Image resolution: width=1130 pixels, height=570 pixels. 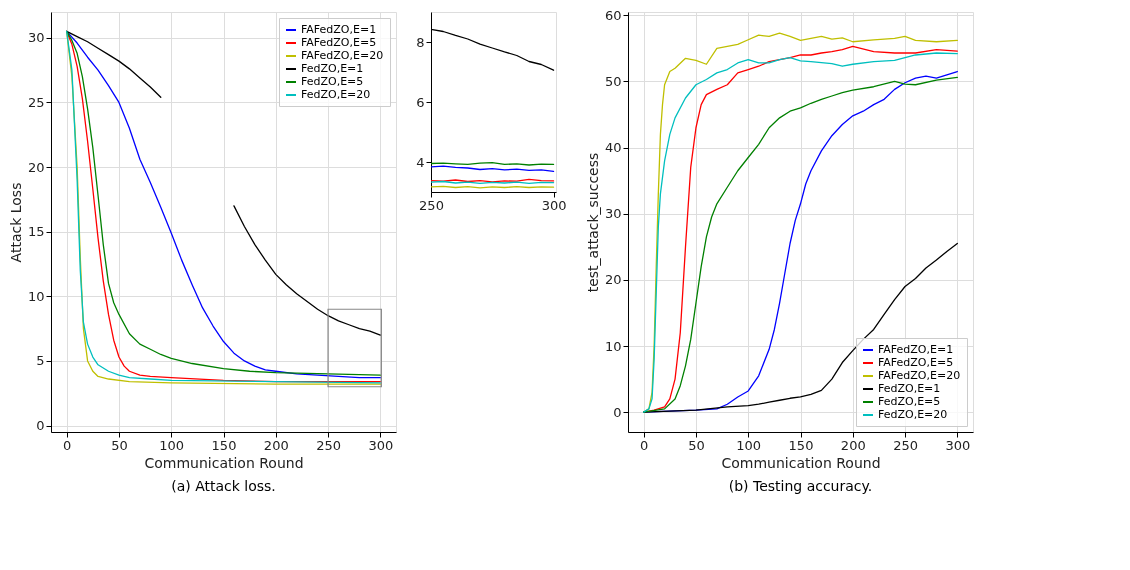 I want to click on y-tick-label: 6, so click(x=420, y=102).